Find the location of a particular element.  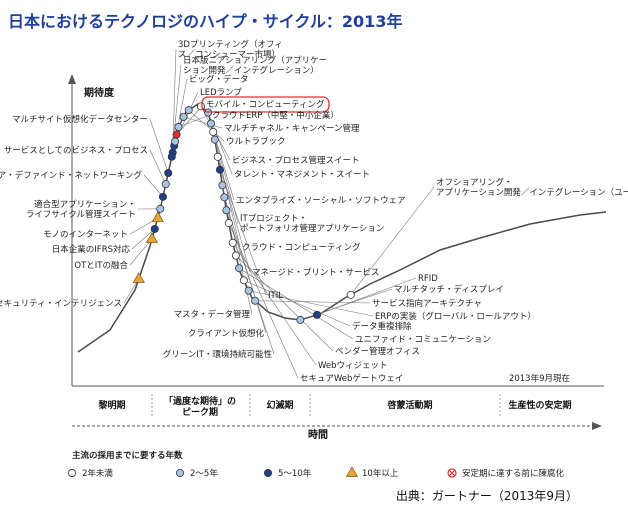

legend-label-obsolete: 安定期に達する前に陳腐化 is located at coordinates (513, 473).